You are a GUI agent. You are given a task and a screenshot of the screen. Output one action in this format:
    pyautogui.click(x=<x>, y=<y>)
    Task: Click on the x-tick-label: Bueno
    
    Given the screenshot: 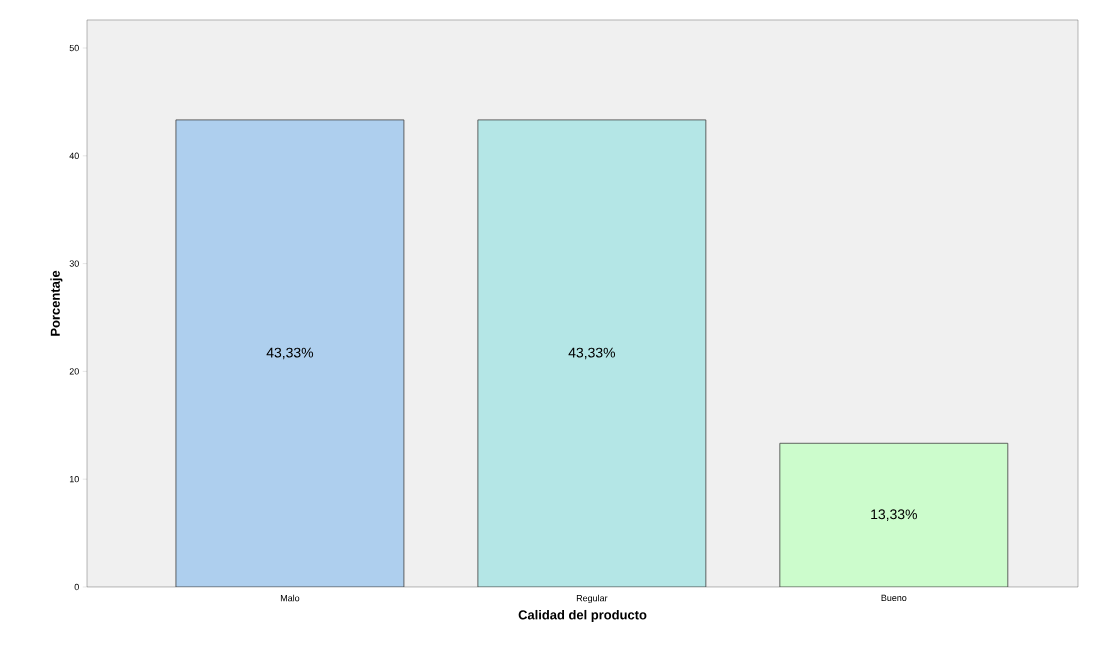 What is the action you would take?
    pyautogui.click(x=894, y=598)
    